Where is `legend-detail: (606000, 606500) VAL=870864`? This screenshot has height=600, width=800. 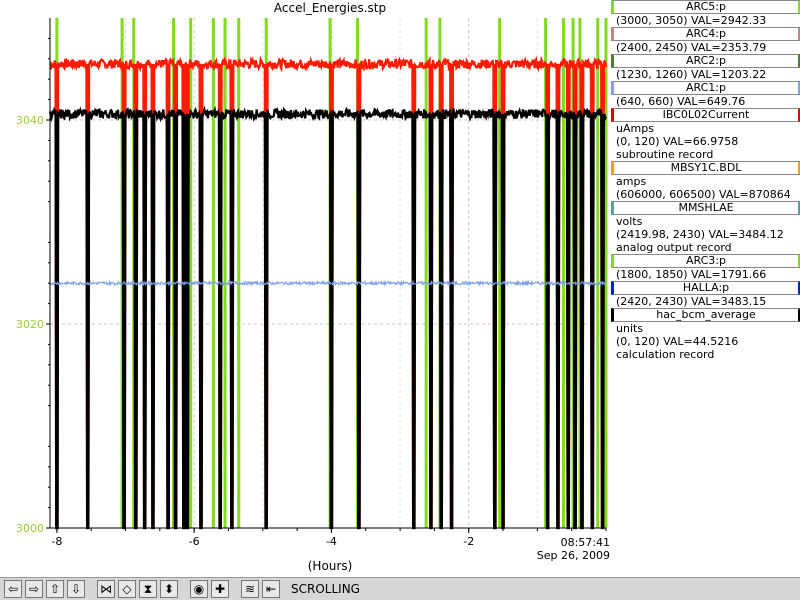 legend-detail: (606000, 606500) VAL=870864 is located at coordinates (703, 194).